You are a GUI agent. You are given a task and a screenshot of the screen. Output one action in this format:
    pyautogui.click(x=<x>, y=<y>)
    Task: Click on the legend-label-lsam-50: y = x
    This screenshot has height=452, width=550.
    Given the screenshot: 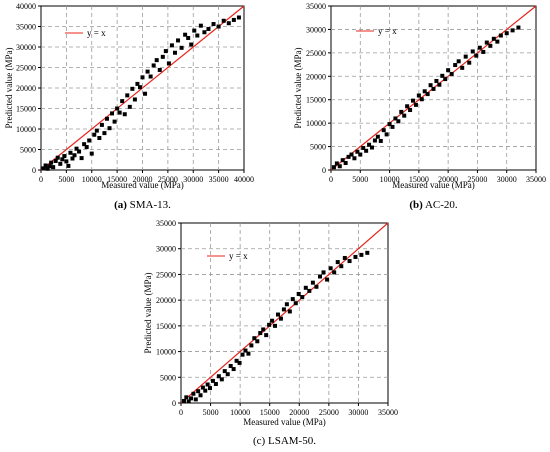 What is the action you would take?
    pyautogui.click(x=238, y=256)
    